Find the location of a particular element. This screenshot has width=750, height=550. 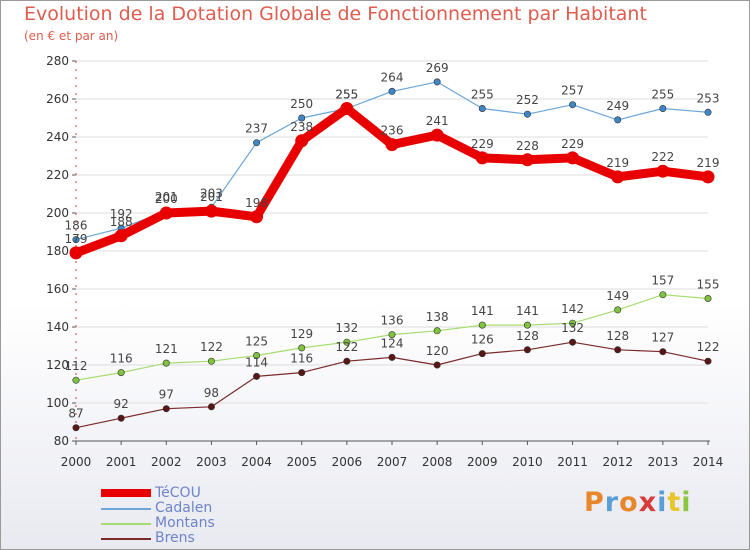

x-tick-label: 2008 is located at coordinates (437, 462).